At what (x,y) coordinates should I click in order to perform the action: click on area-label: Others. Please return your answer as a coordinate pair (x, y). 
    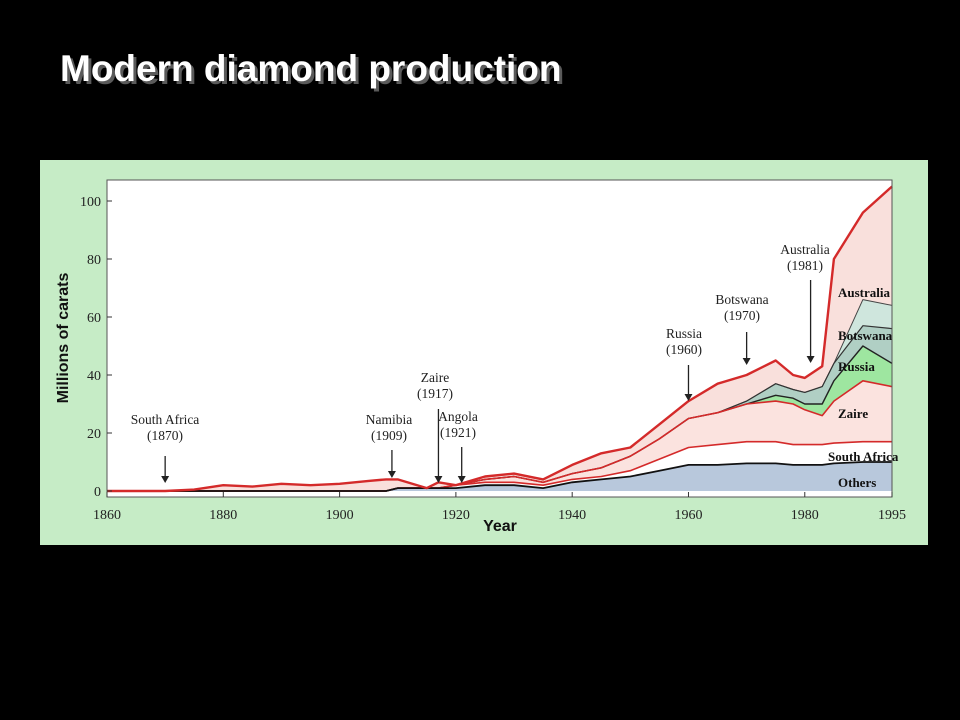
    Looking at the image, I should click on (857, 482).